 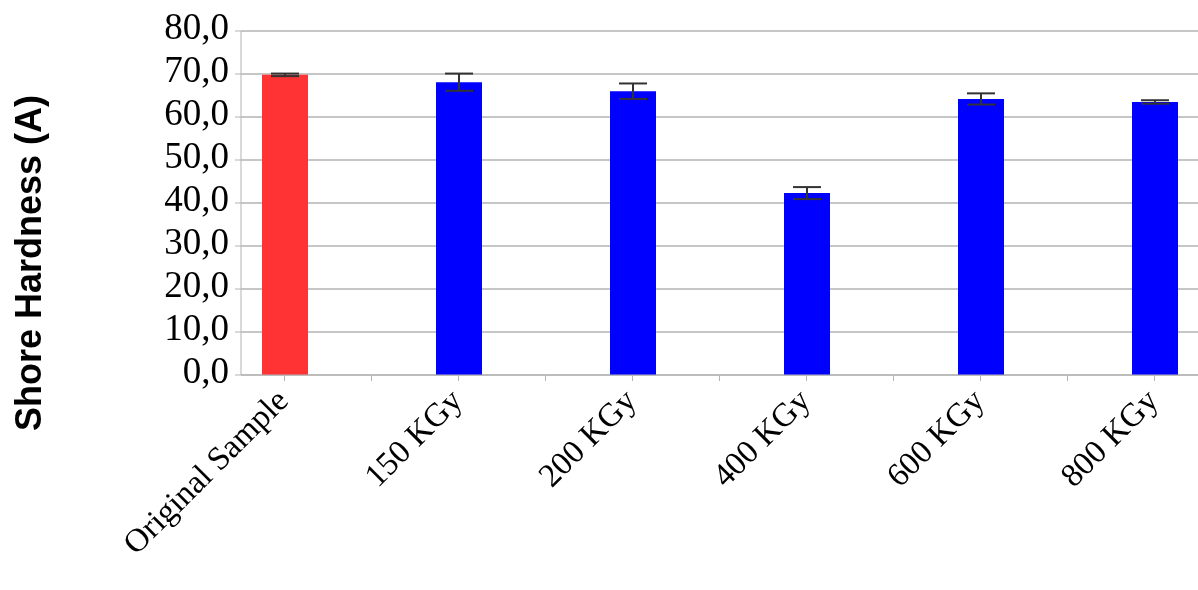 I want to click on x-tick-label: 800 KGy, so click(x=1109, y=437).